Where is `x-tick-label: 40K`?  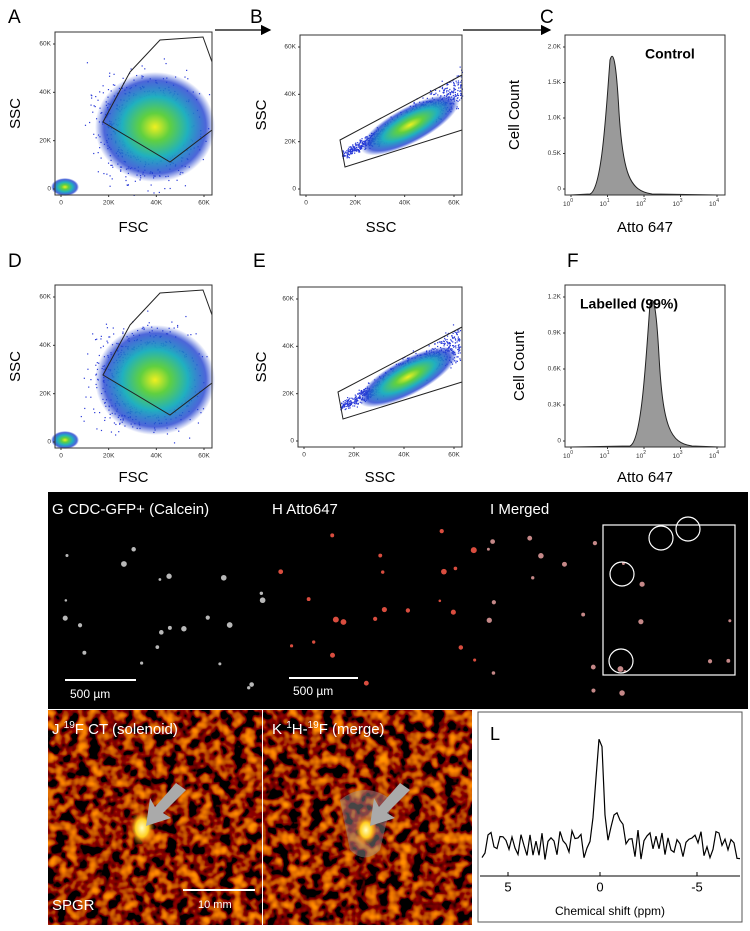
x-tick-label: 40K is located at coordinates (157, 203).